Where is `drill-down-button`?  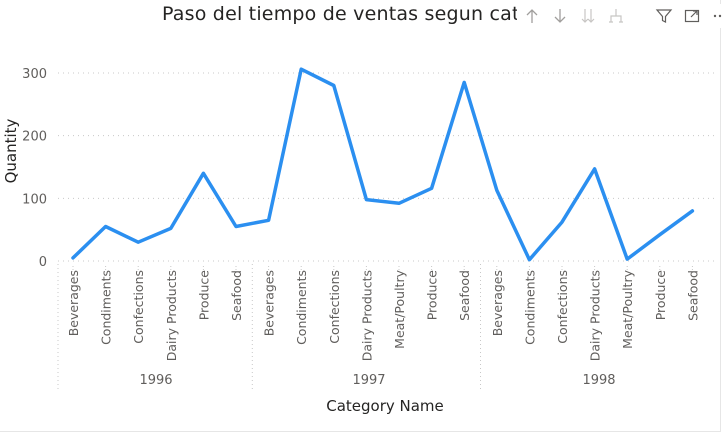
drill-down-button is located at coordinates (560, 16).